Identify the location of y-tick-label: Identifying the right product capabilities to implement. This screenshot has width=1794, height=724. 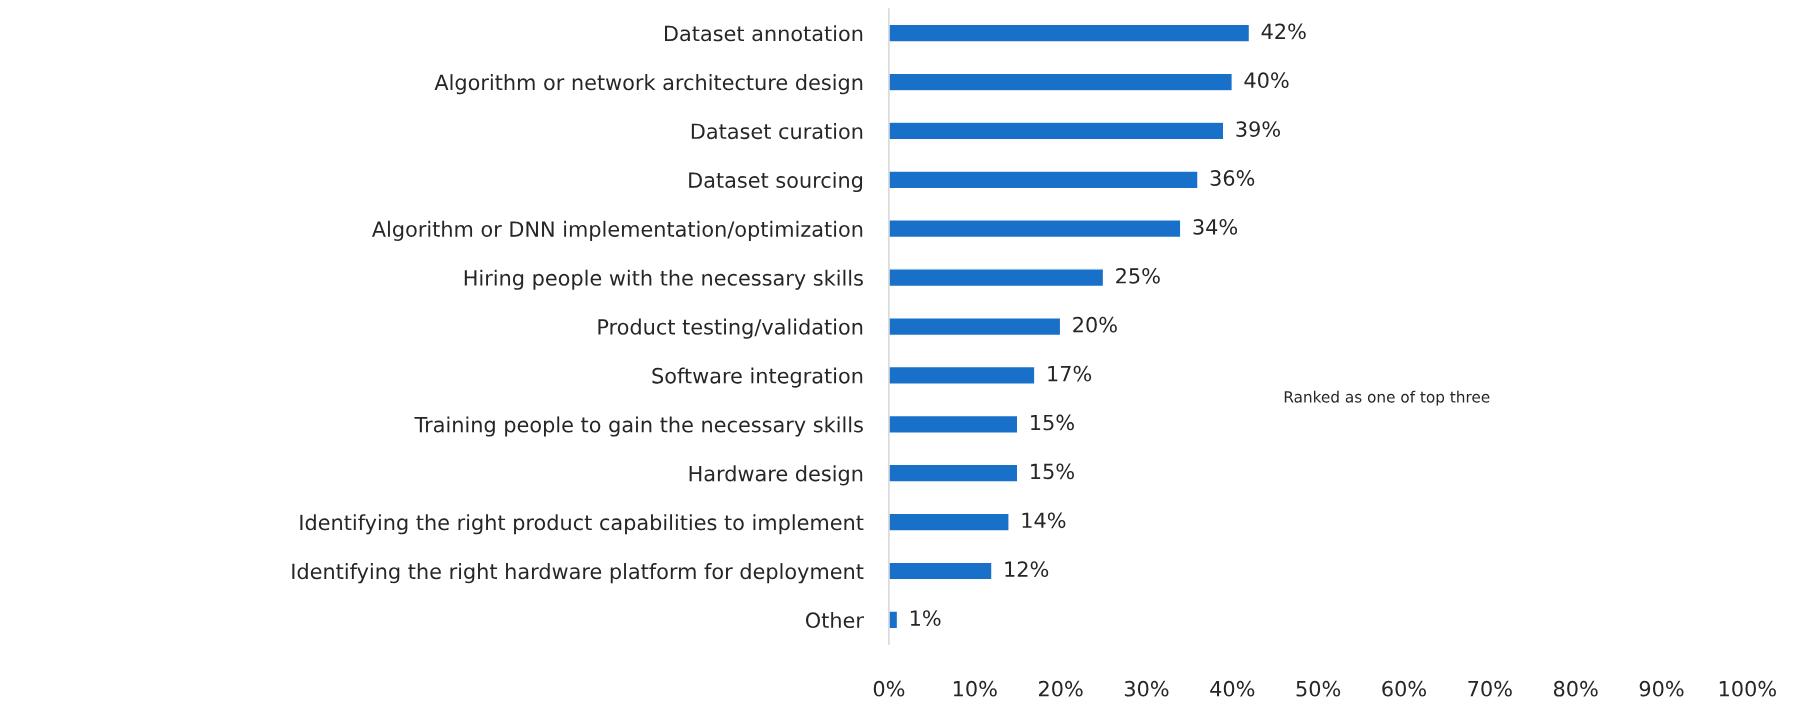
(582, 524).